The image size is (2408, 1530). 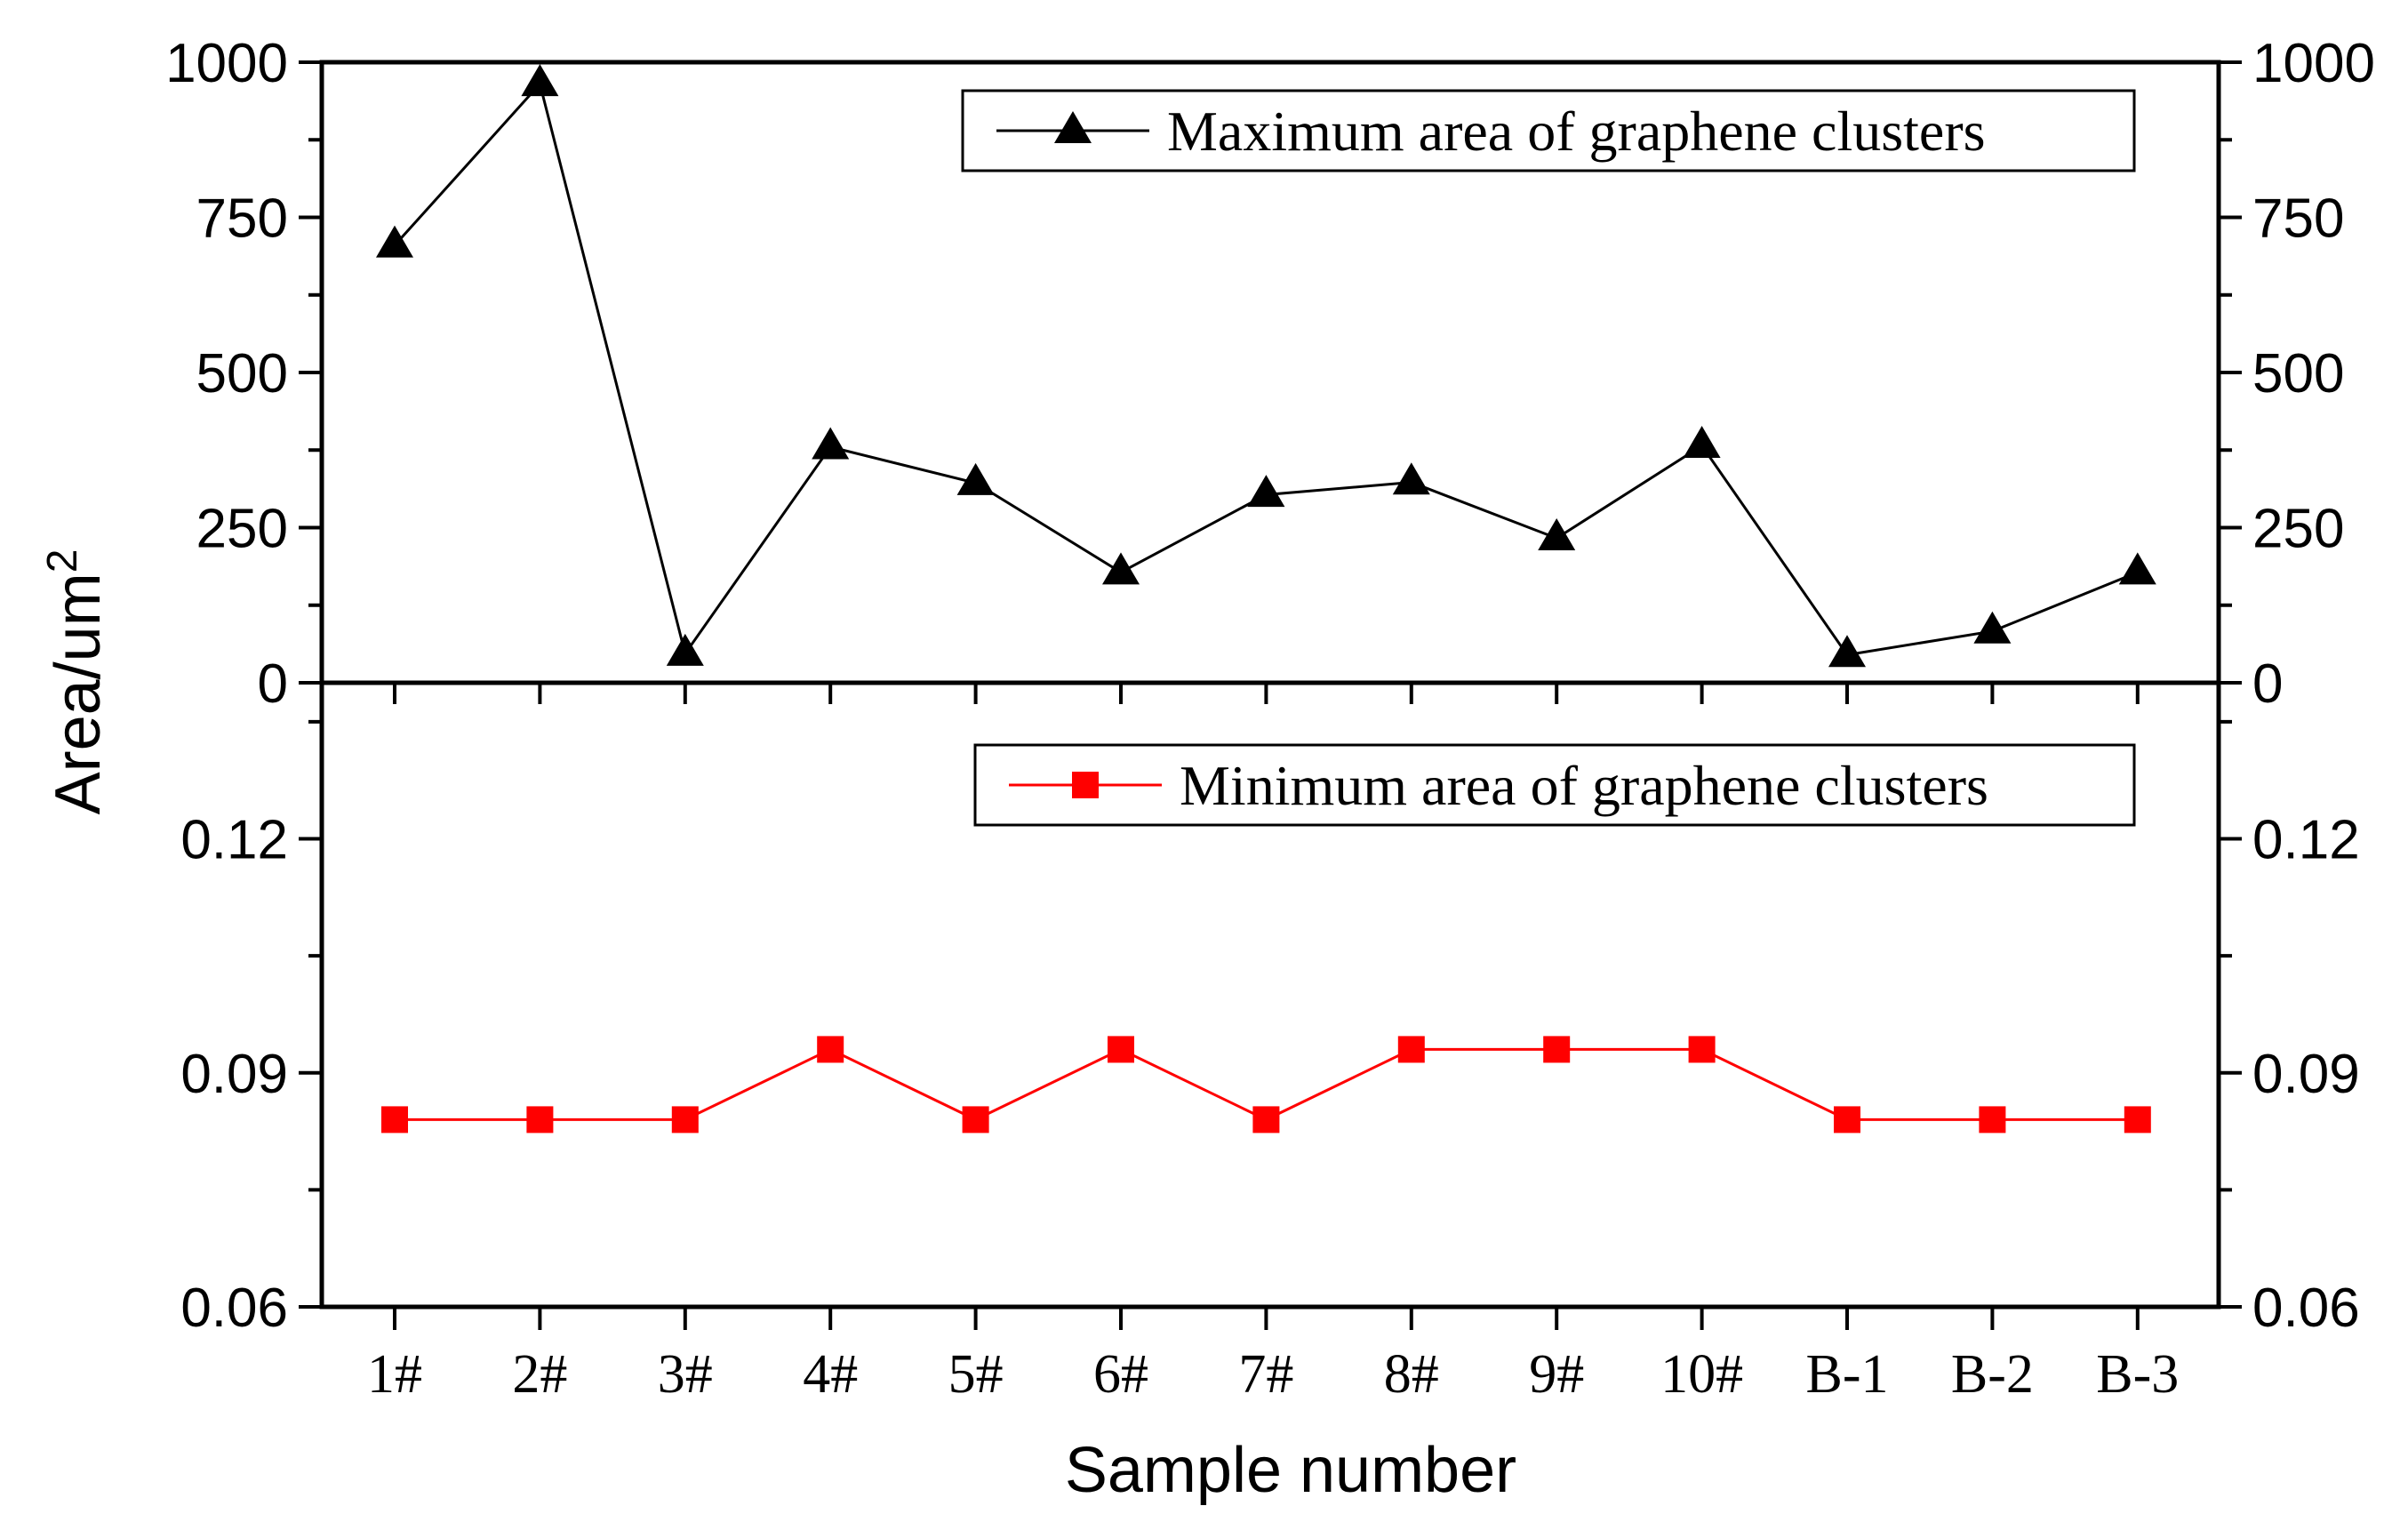 What do you see at coordinates (1290, 1470) in the screenshot?
I see `x-axis-title: Sample number` at bounding box center [1290, 1470].